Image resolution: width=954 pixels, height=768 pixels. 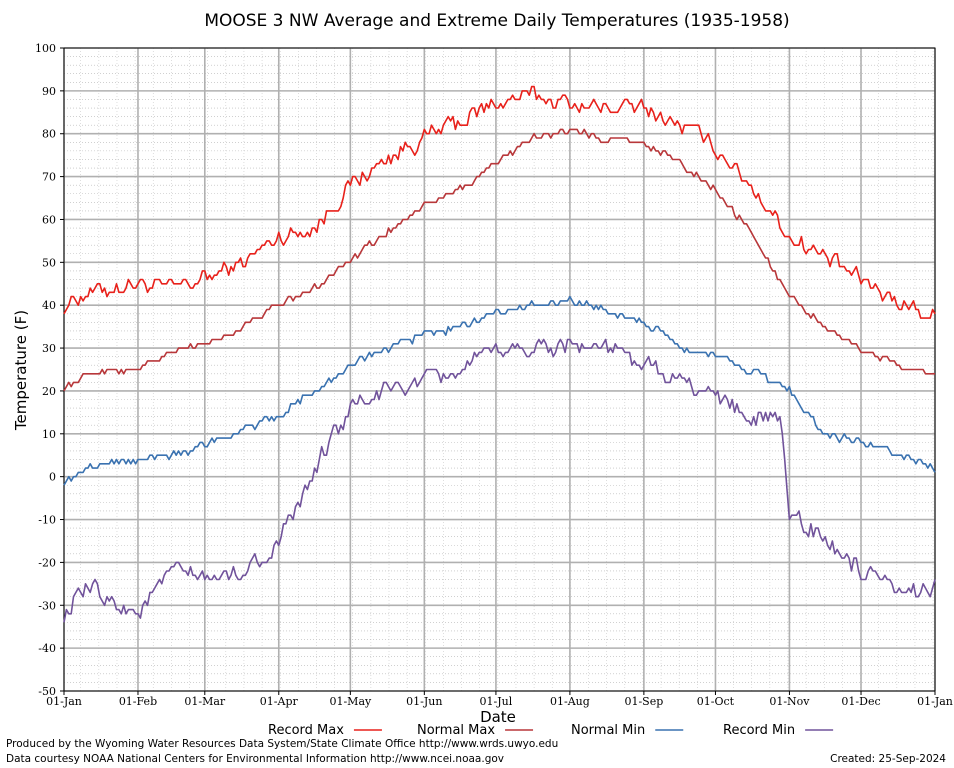 I want to click on legend-label: Record Min, so click(x=759, y=730).